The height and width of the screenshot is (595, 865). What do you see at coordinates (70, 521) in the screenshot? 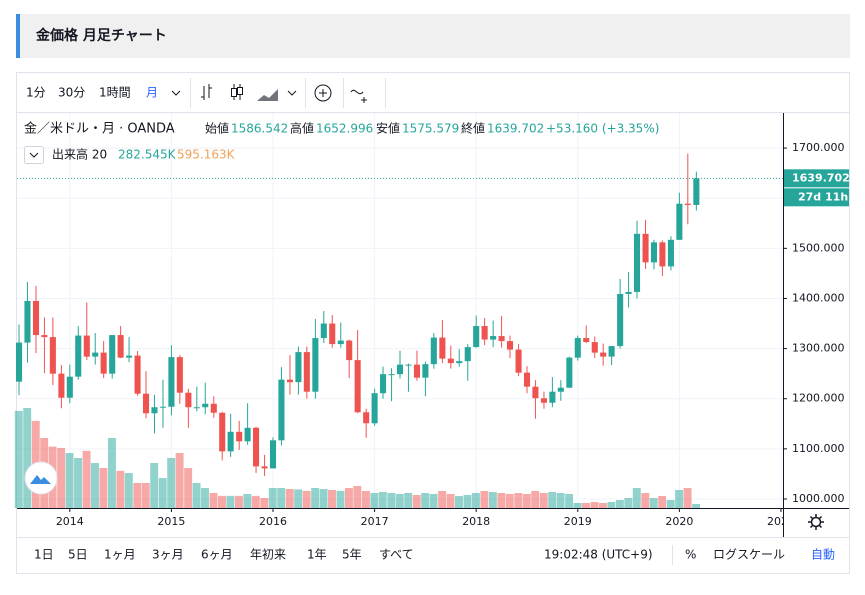
I see `x-tick-label: 2014` at bounding box center [70, 521].